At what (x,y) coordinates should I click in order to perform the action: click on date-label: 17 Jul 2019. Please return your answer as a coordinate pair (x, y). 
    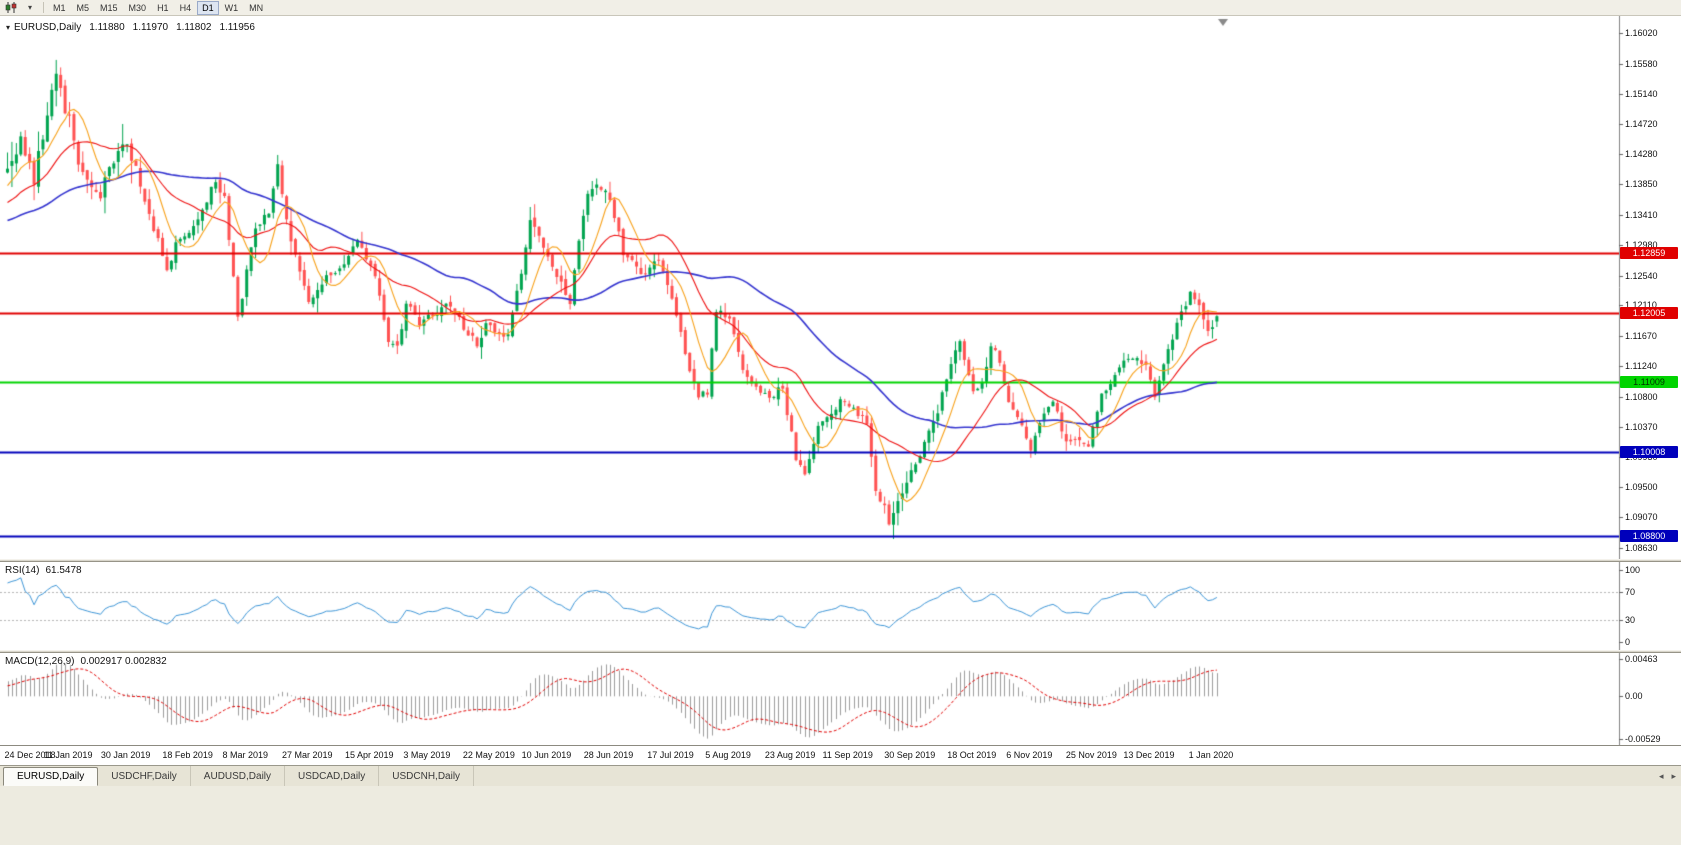
    Looking at the image, I should click on (670, 755).